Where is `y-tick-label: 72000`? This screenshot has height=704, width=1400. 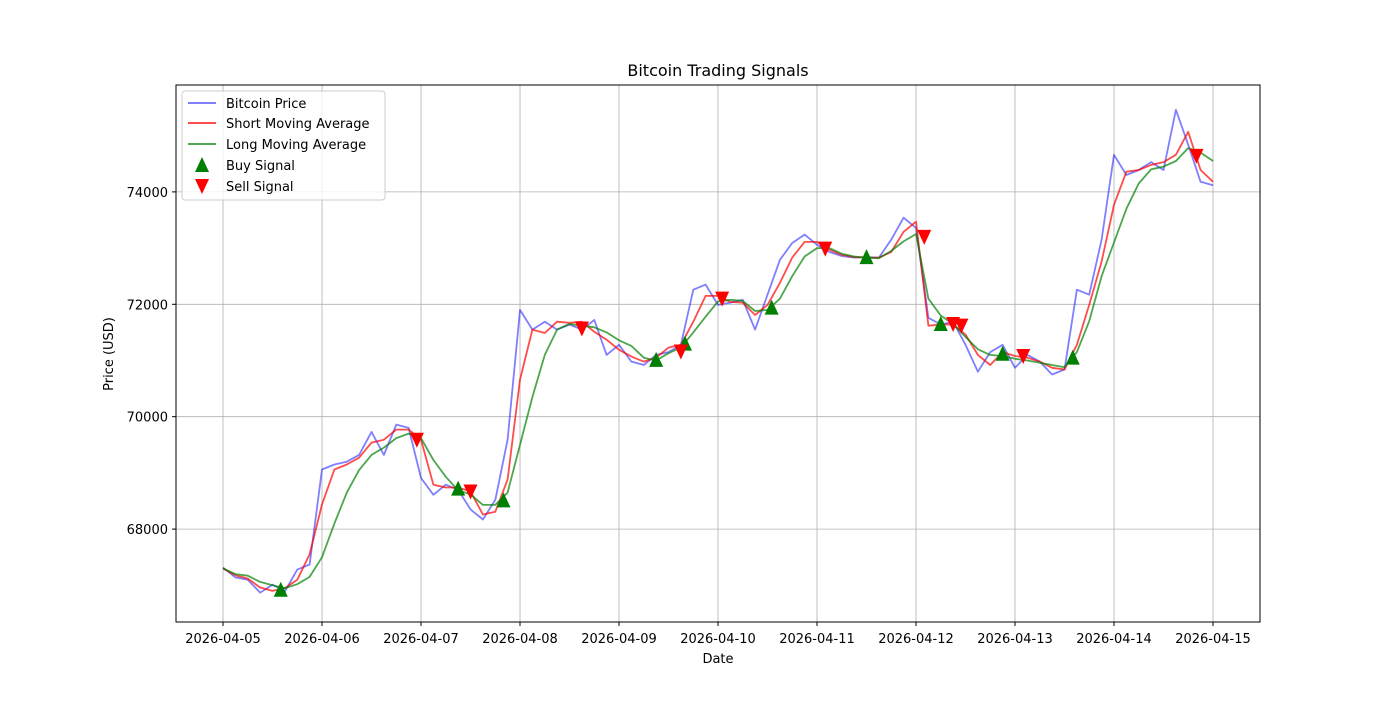 y-tick-label: 72000 is located at coordinates (147, 305).